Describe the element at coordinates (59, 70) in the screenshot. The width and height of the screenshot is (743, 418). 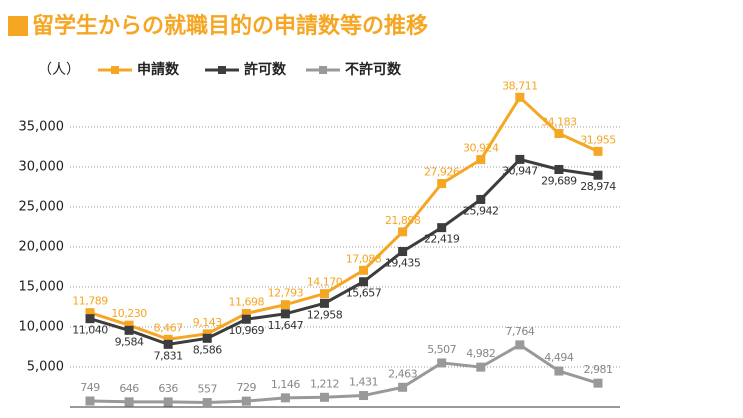
I see `y-axis-label: （人）` at that location.